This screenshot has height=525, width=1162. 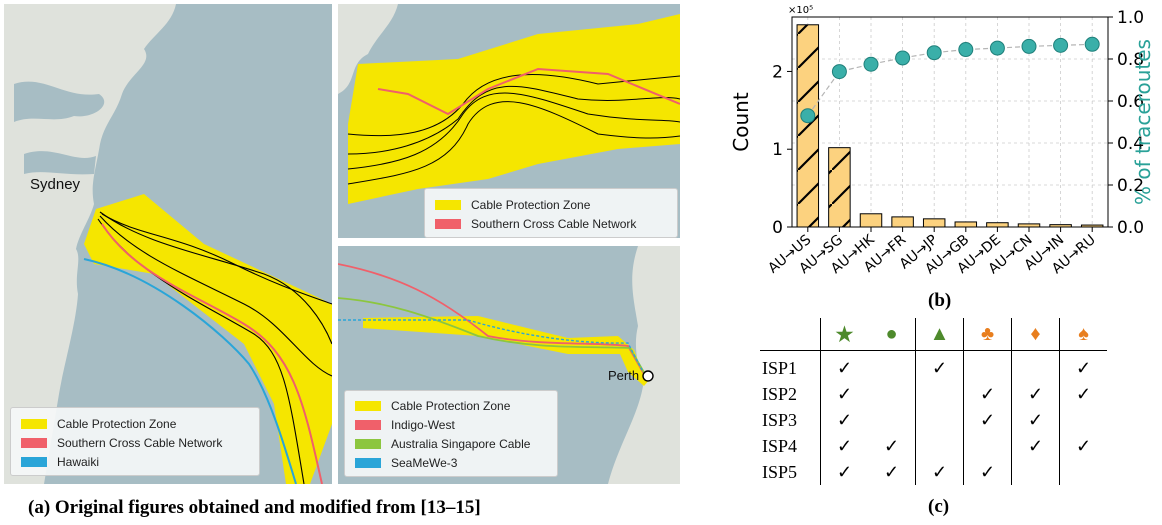 What do you see at coordinates (451, 443) in the screenshot?
I see `legend-entry: Australia Singapore Cable` at bounding box center [451, 443].